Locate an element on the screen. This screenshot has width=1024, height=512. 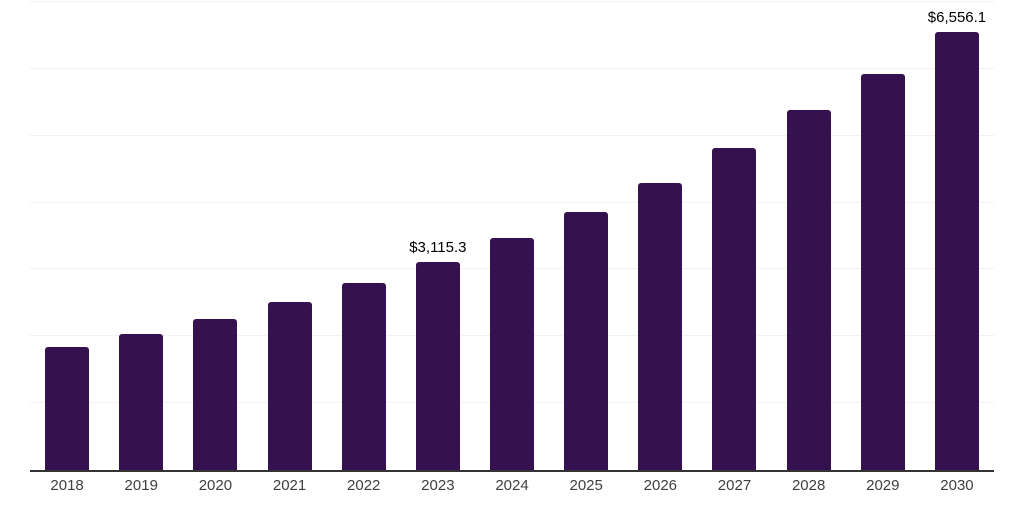
bar-slot-2026 is located at coordinates (660, 236).